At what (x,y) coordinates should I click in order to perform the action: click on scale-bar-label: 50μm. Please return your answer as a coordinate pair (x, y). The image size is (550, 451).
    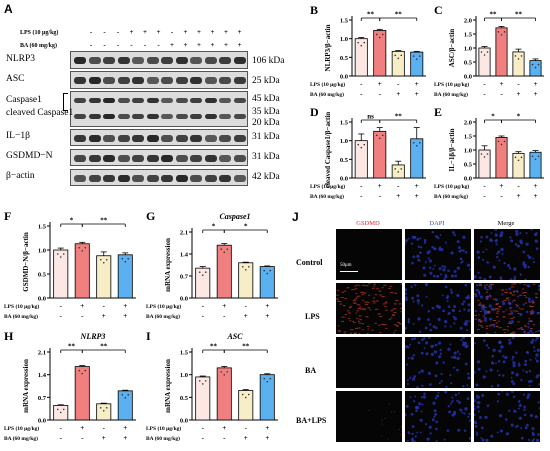
    Looking at the image, I should click on (346, 265).